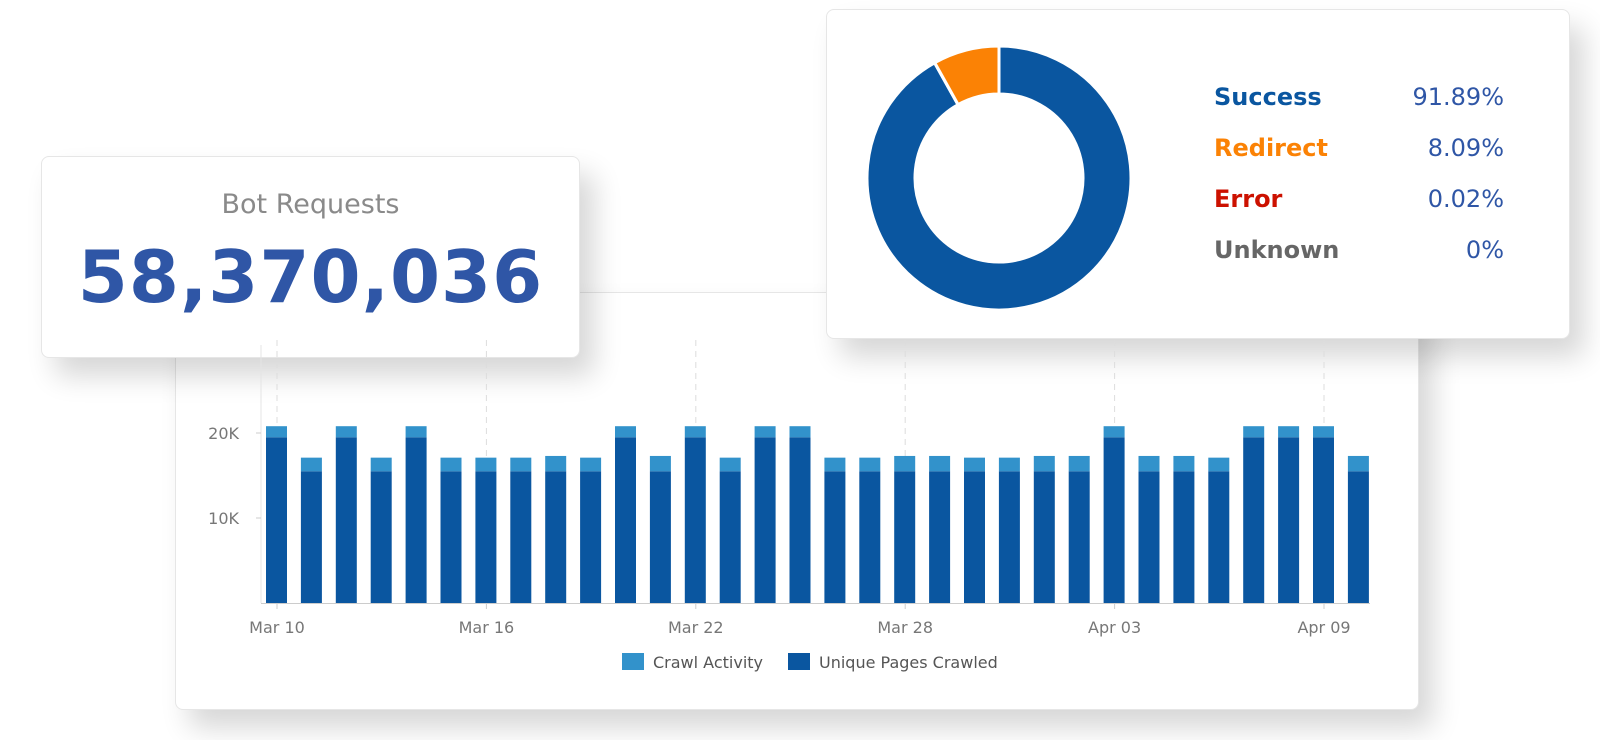 This screenshot has width=1600, height=740. What do you see at coordinates (310, 277) in the screenshot?
I see `bot-requests-value: 58,370,036` at bounding box center [310, 277].